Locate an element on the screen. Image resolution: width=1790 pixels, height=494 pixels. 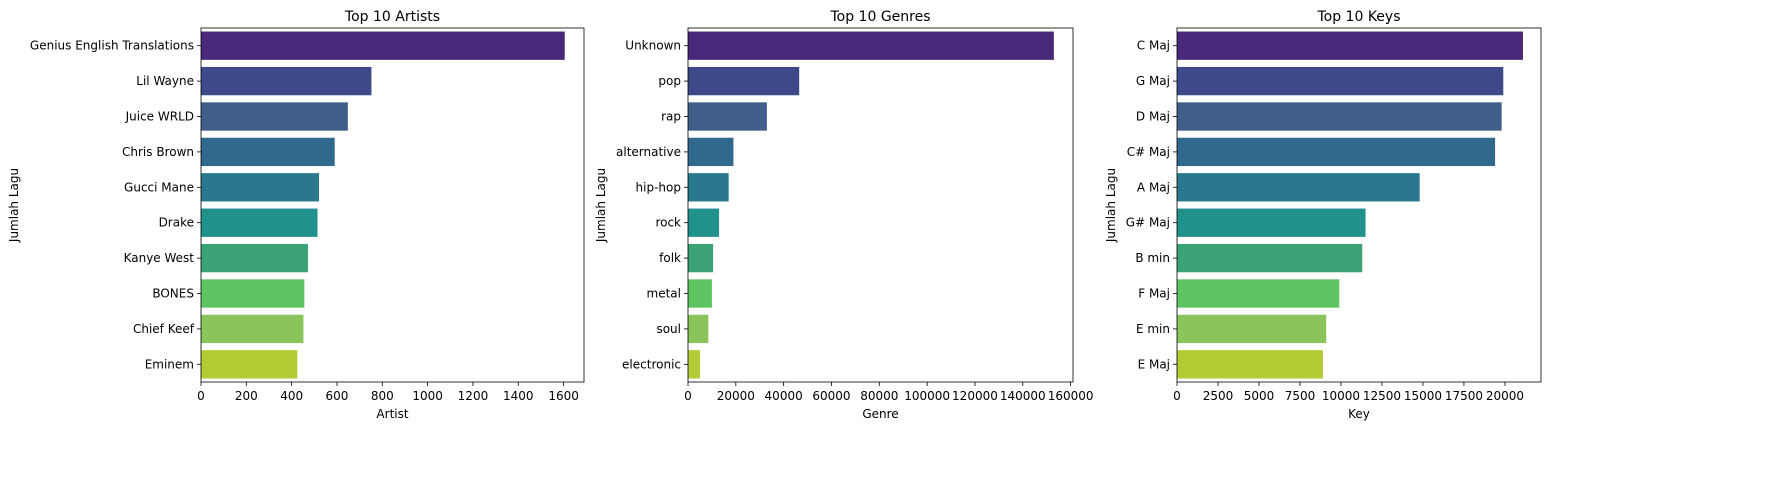
y-tick-label: A Maj is located at coordinates (1153, 187).